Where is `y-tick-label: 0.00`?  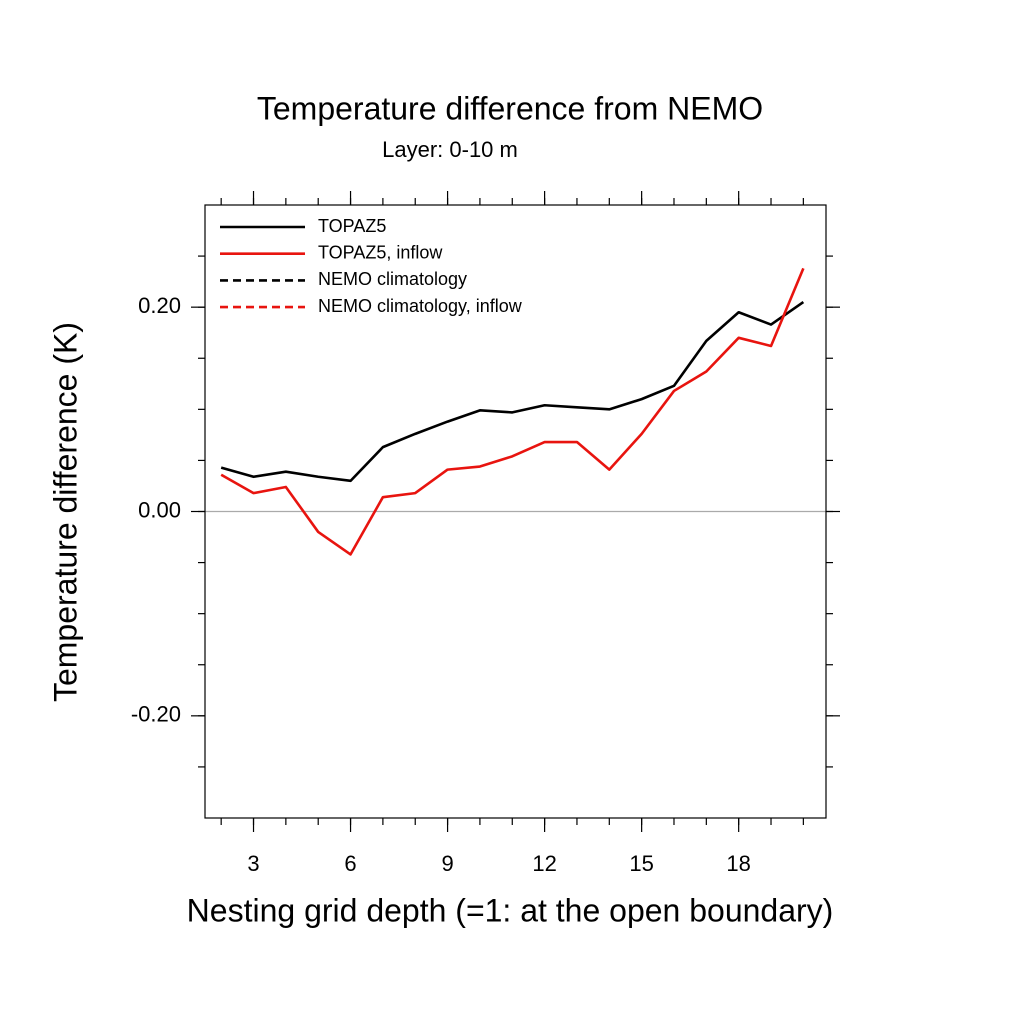
y-tick-label: 0.00 is located at coordinates (159, 509).